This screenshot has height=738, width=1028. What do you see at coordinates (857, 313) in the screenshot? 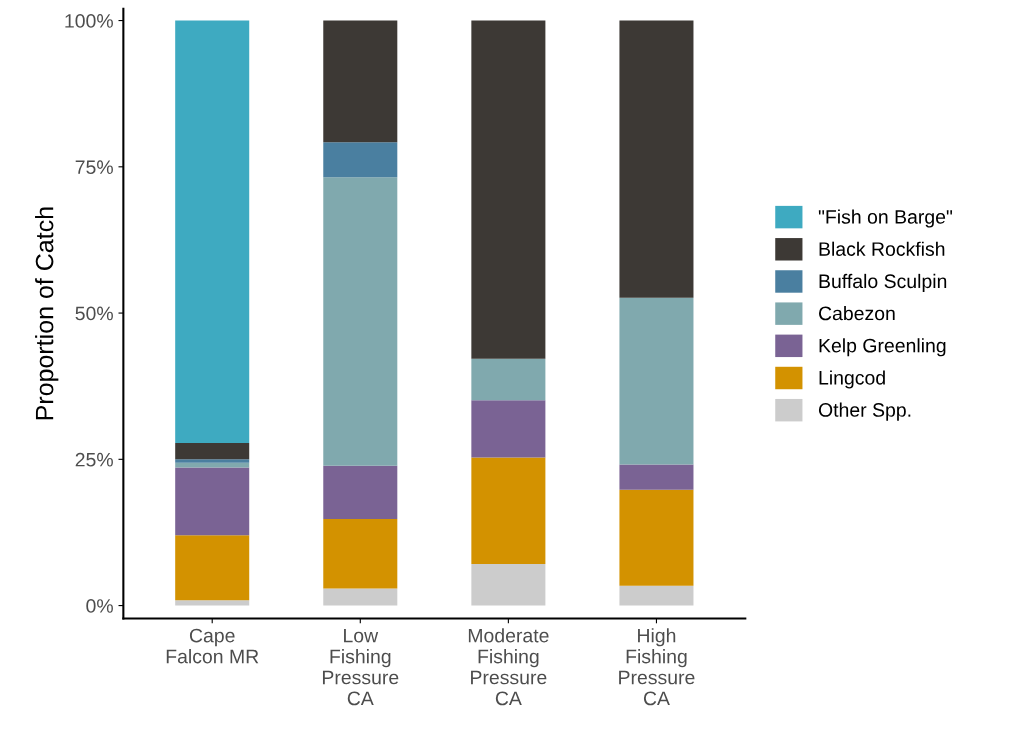
I see `legend-label: Cabezon` at bounding box center [857, 313].